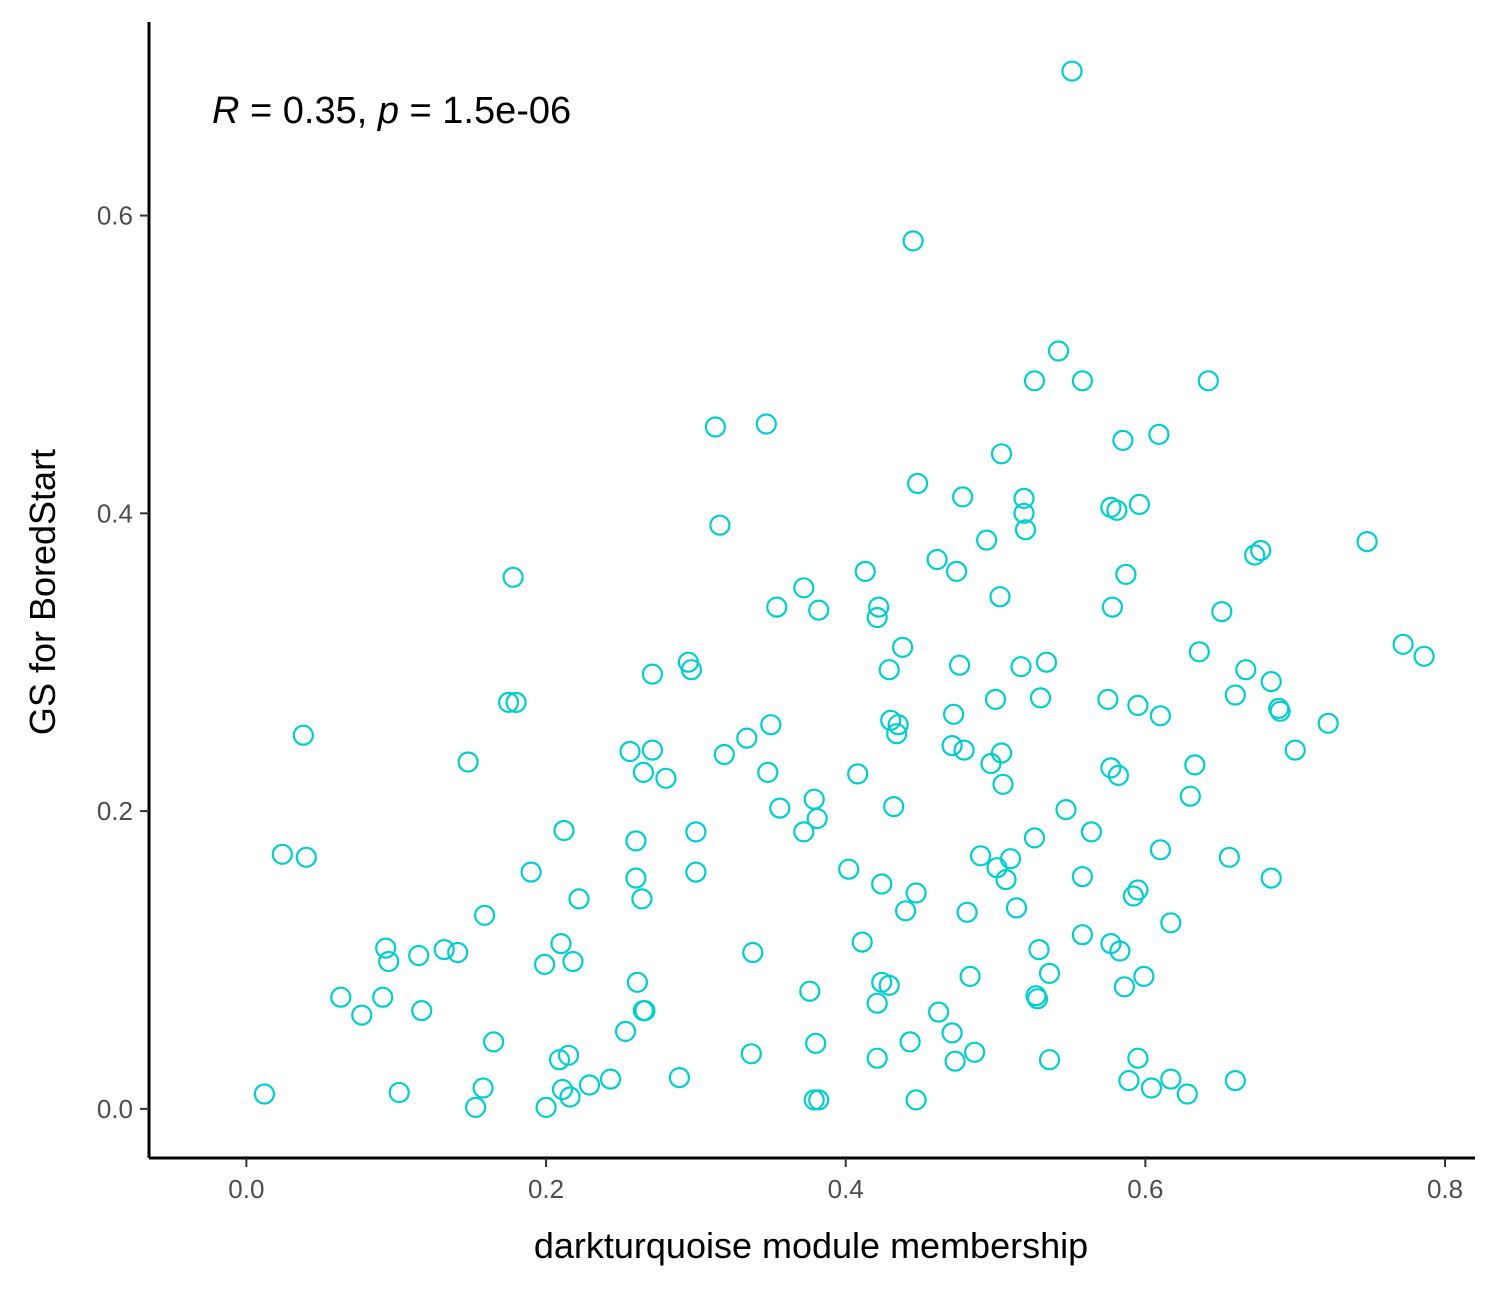 This screenshot has width=1500, height=1290. What do you see at coordinates (391, 111) in the screenshot?
I see `correlation-annotation: R = 0.35, p = 1.5e-06` at bounding box center [391, 111].